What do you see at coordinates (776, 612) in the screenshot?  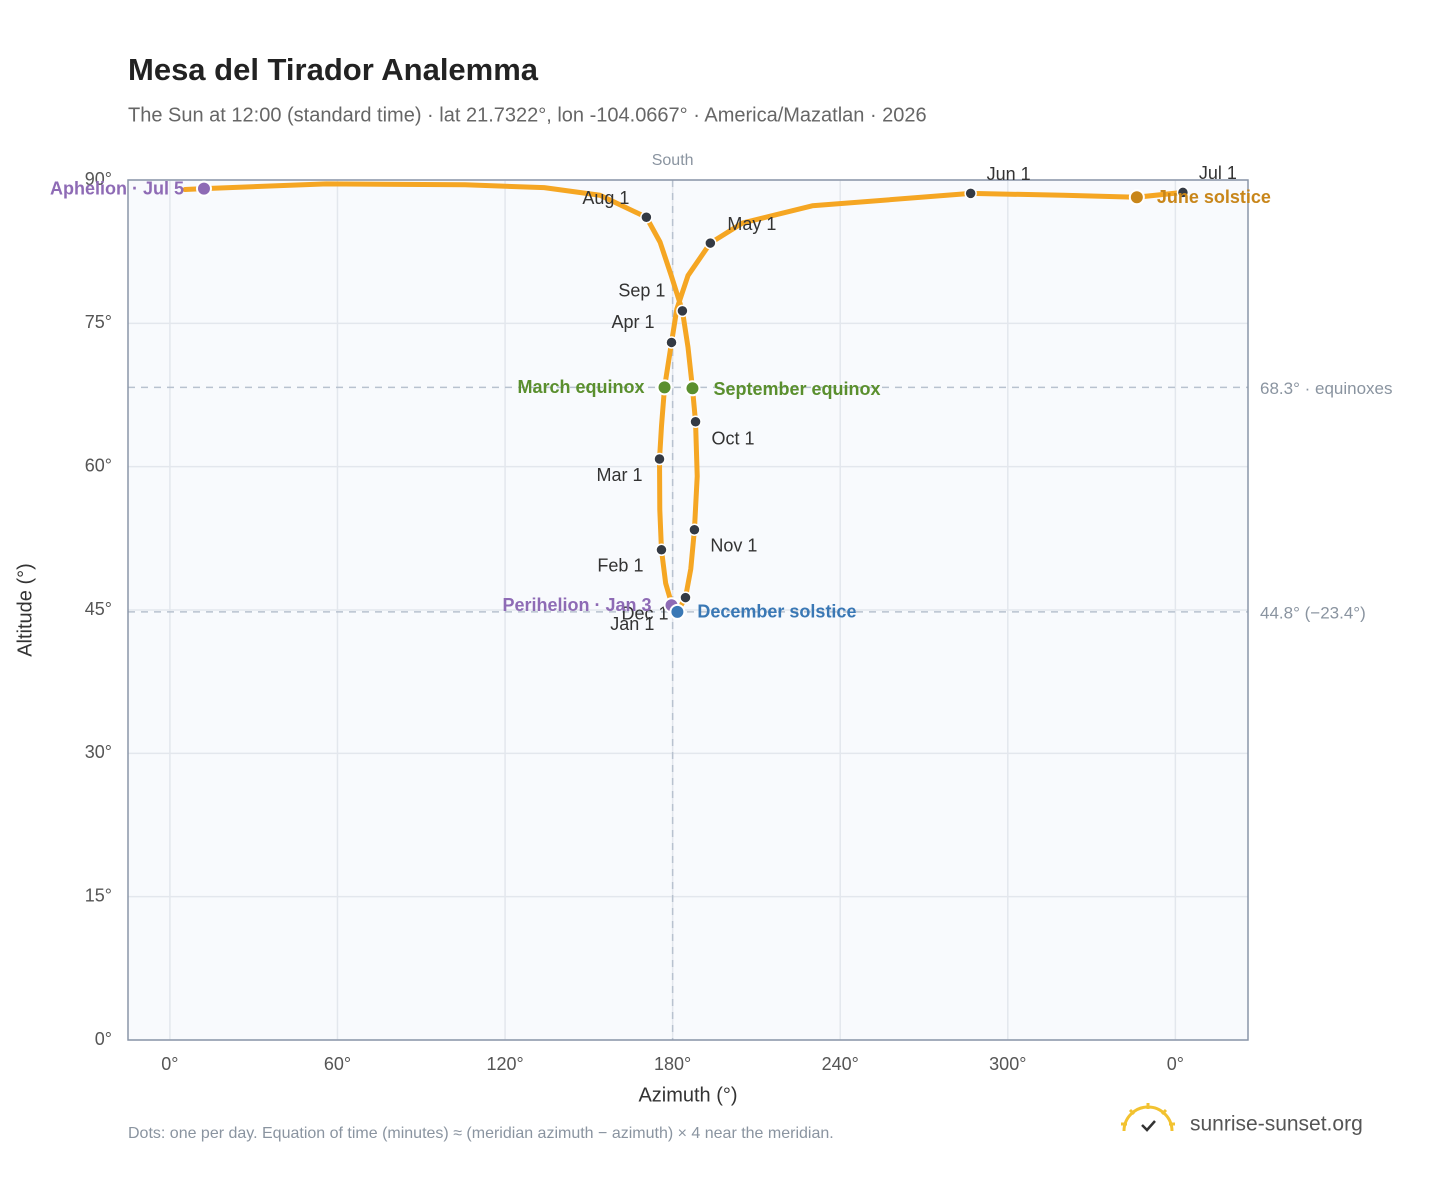 I see `annotation-label: December solstice` at bounding box center [776, 612].